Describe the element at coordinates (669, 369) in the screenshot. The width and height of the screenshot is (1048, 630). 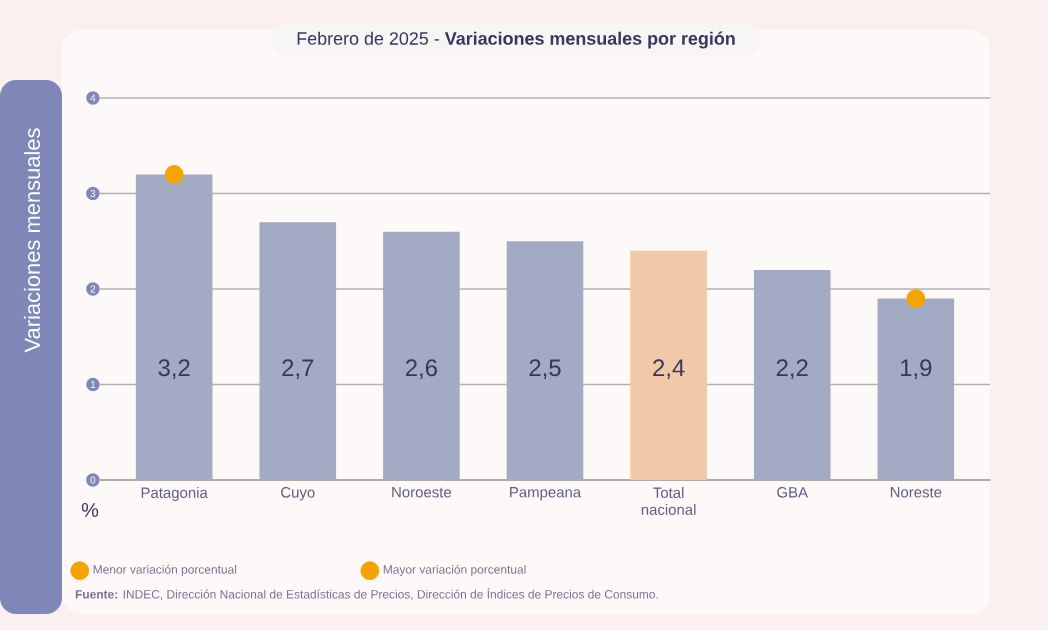
I see `data-label: 2,4` at that location.